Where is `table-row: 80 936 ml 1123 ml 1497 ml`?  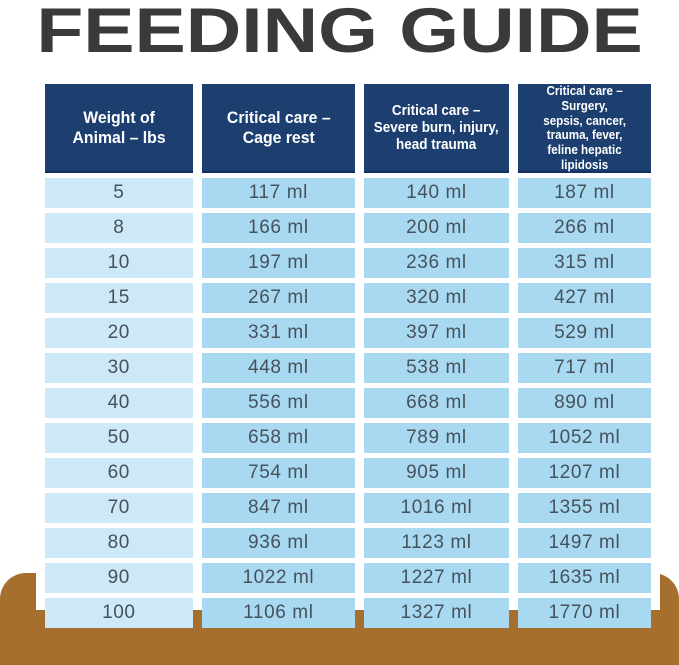 table-row: 80 936 ml 1123 ml 1497 ml is located at coordinates (348, 542).